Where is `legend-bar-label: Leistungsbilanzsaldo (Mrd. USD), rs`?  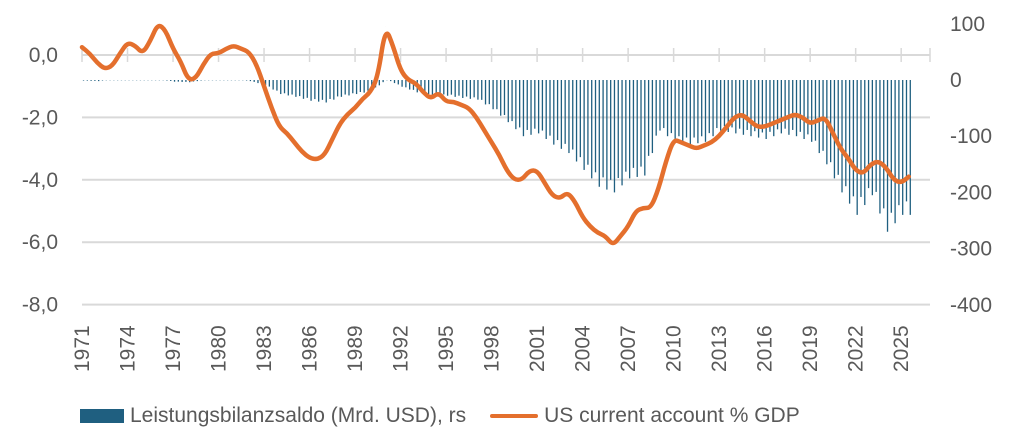
legend-bar-label: Leistungsbilanzsaldo (Mrd. USD), rs is located at coordinates (298, 415).